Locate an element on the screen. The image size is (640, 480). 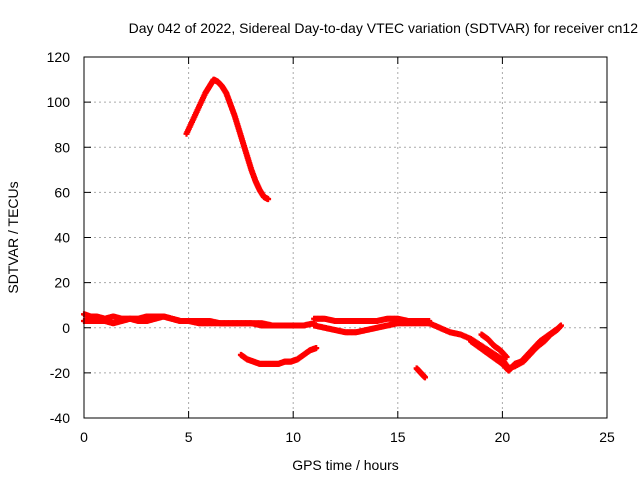
y-tick-label: -40 is located at coordinates (60, 418).